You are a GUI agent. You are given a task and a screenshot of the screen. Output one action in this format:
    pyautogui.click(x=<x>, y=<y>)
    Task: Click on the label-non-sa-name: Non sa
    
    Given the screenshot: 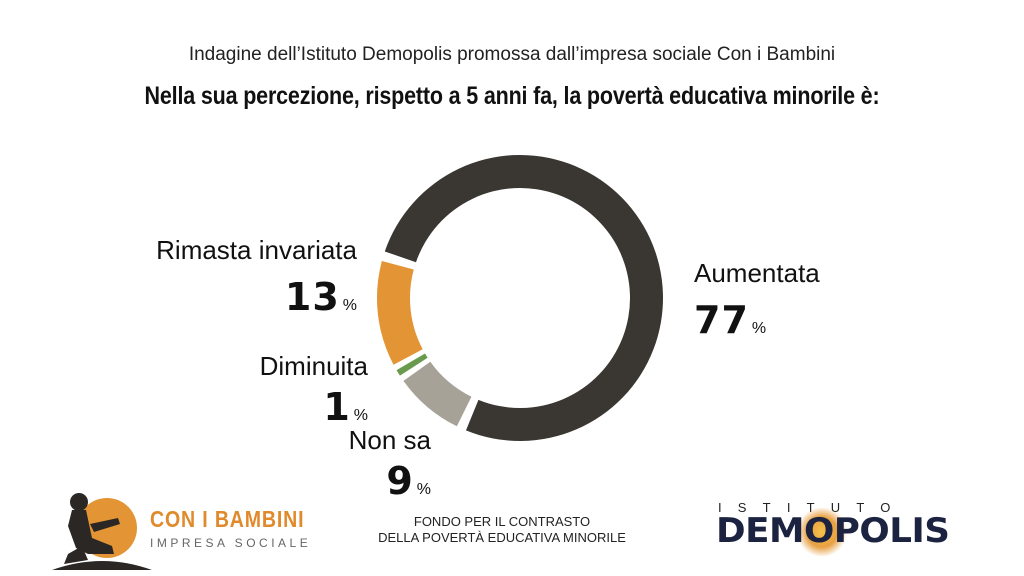 What is the action you would take?
    pyautogui.click(x=389, y=440)
    